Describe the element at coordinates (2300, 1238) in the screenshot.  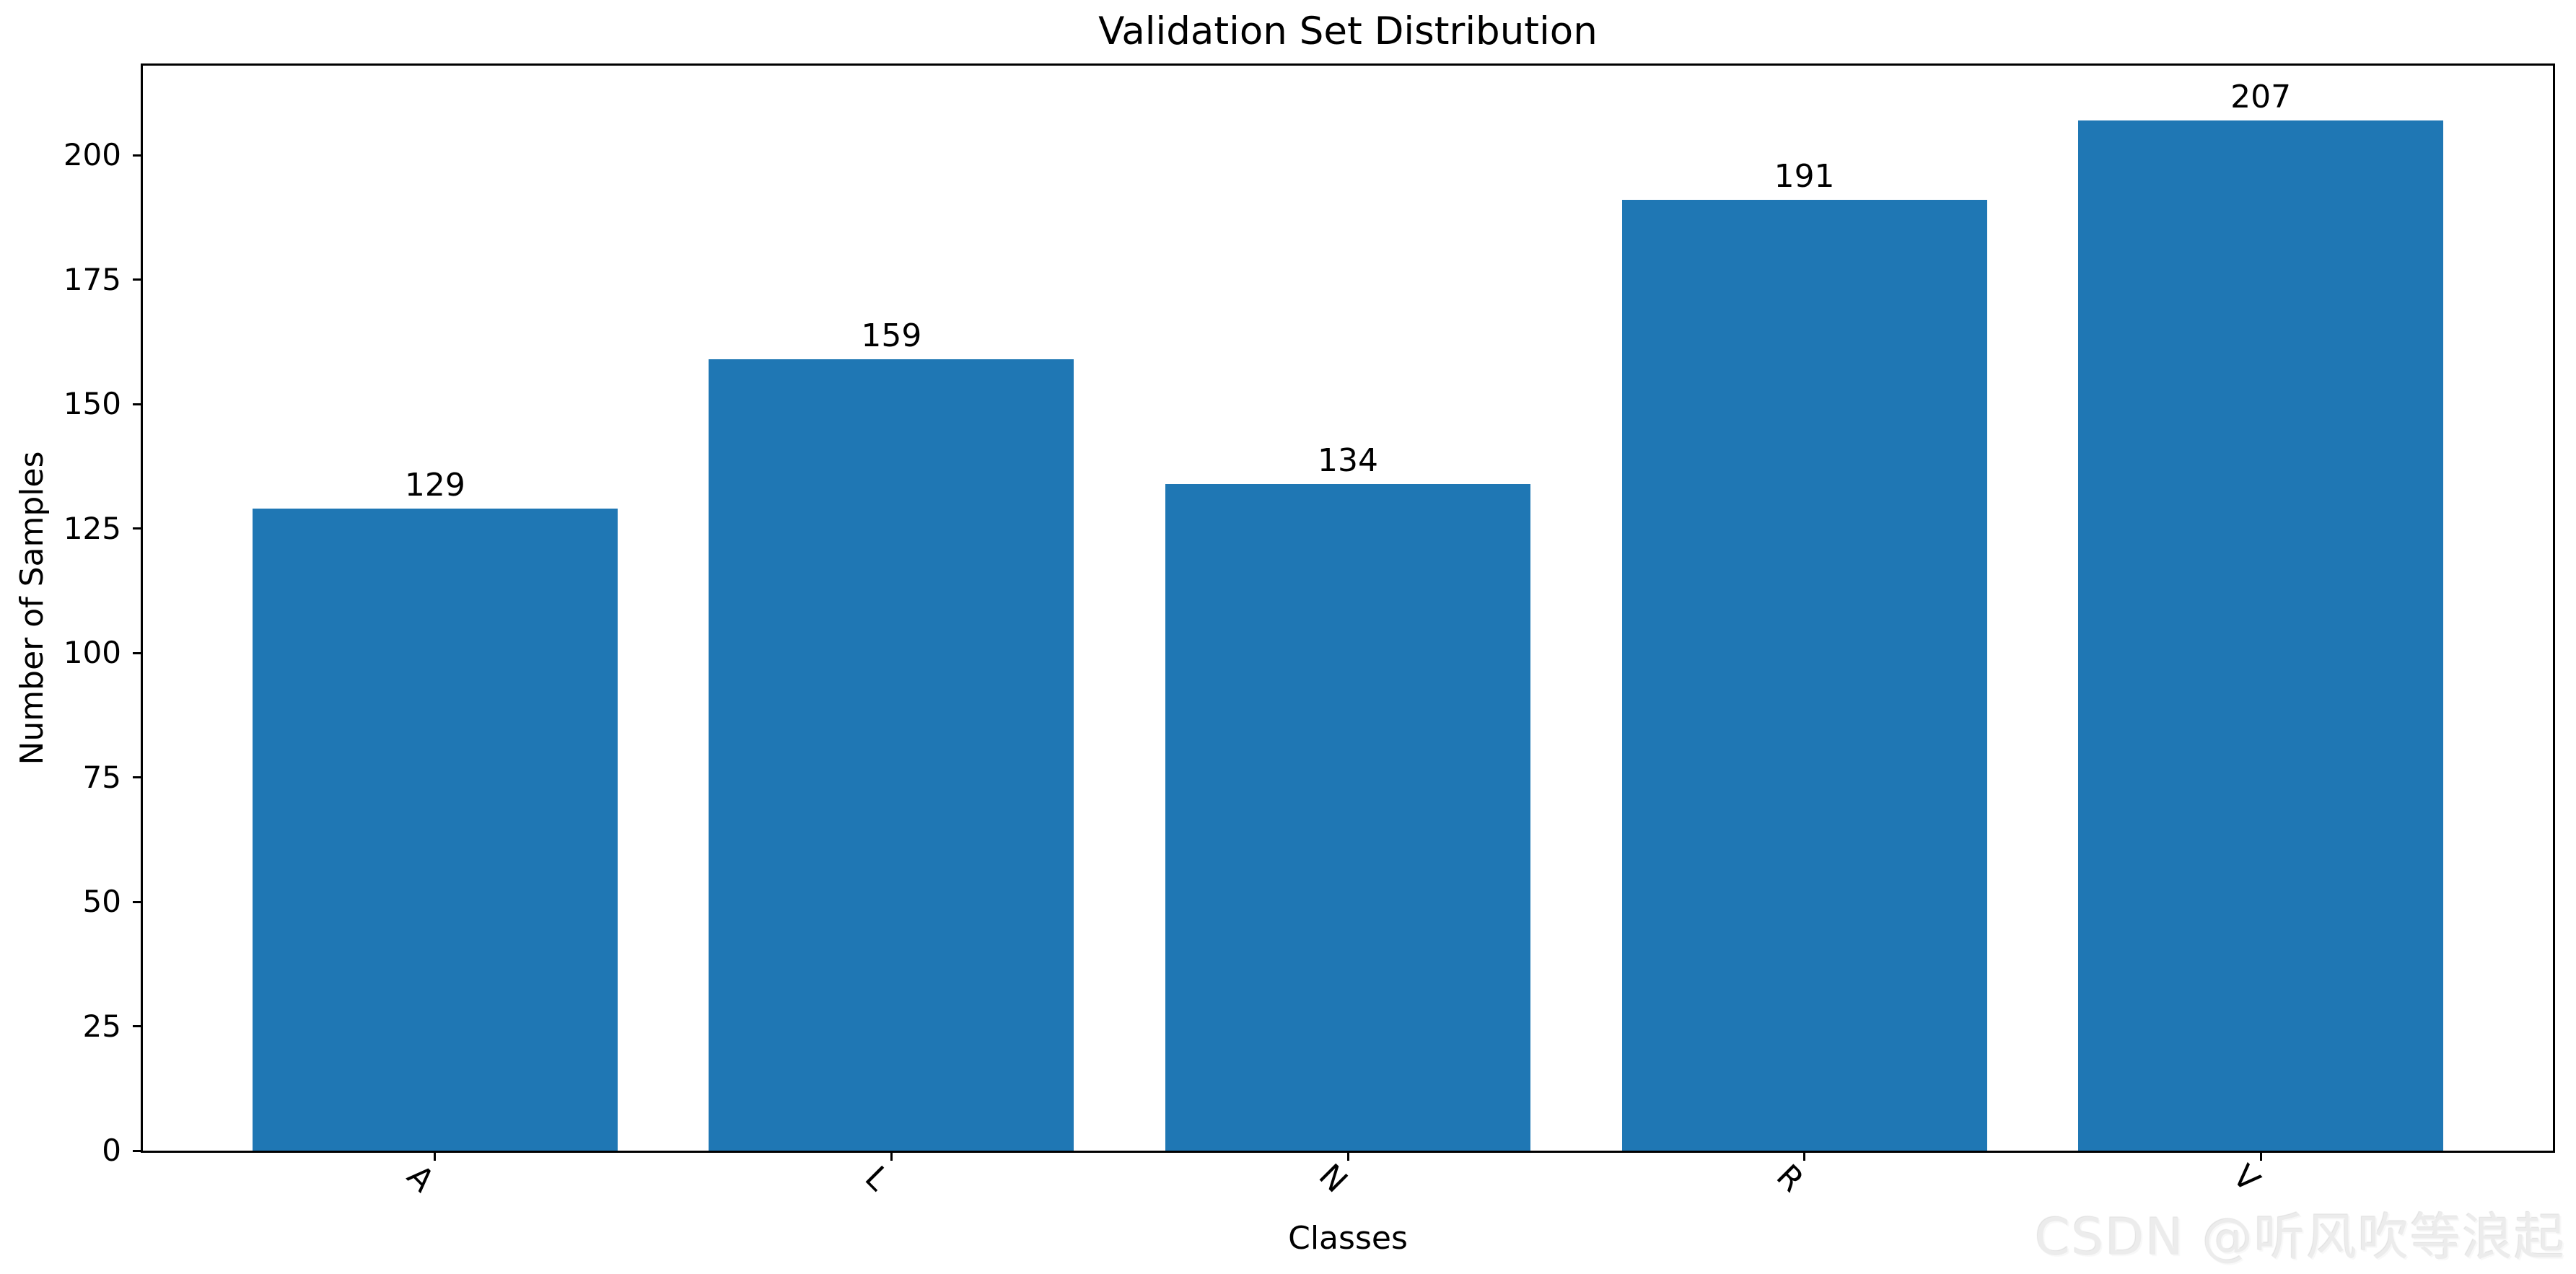
I see `watermark: CSDN @听风吹等浪起` at that location.